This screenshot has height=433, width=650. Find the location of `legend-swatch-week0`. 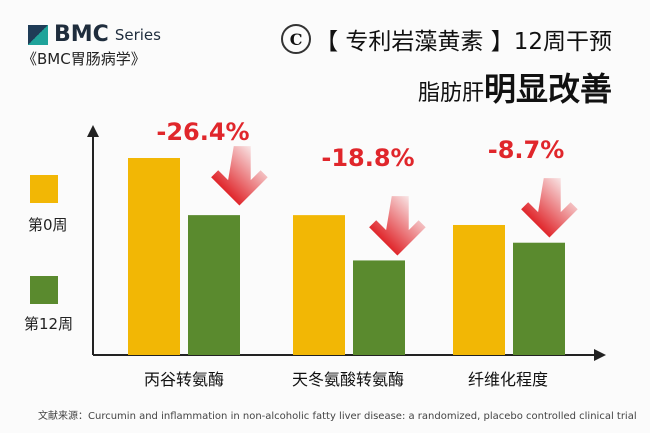

legend-swatch-week0 is located at coordinates (44, 189).